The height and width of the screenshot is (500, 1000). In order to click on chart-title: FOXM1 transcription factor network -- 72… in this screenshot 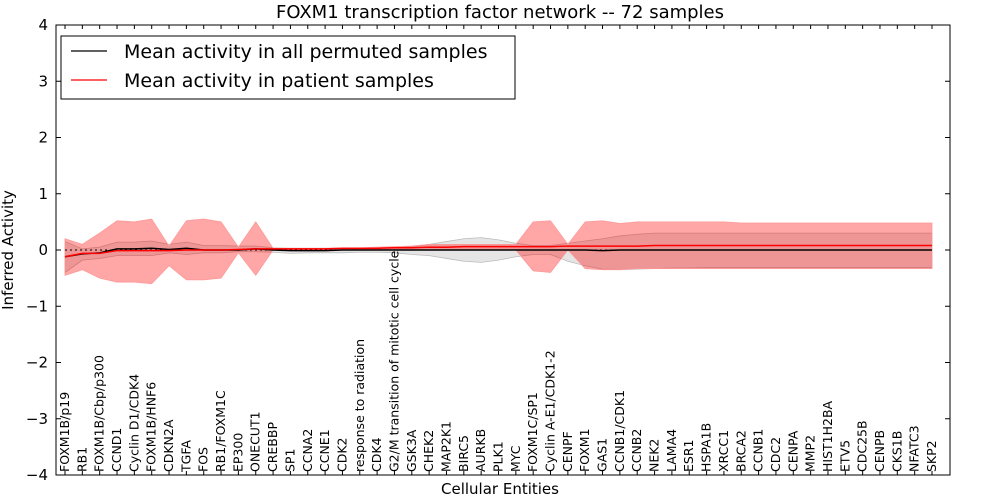, I will do `click(500, 12)`.